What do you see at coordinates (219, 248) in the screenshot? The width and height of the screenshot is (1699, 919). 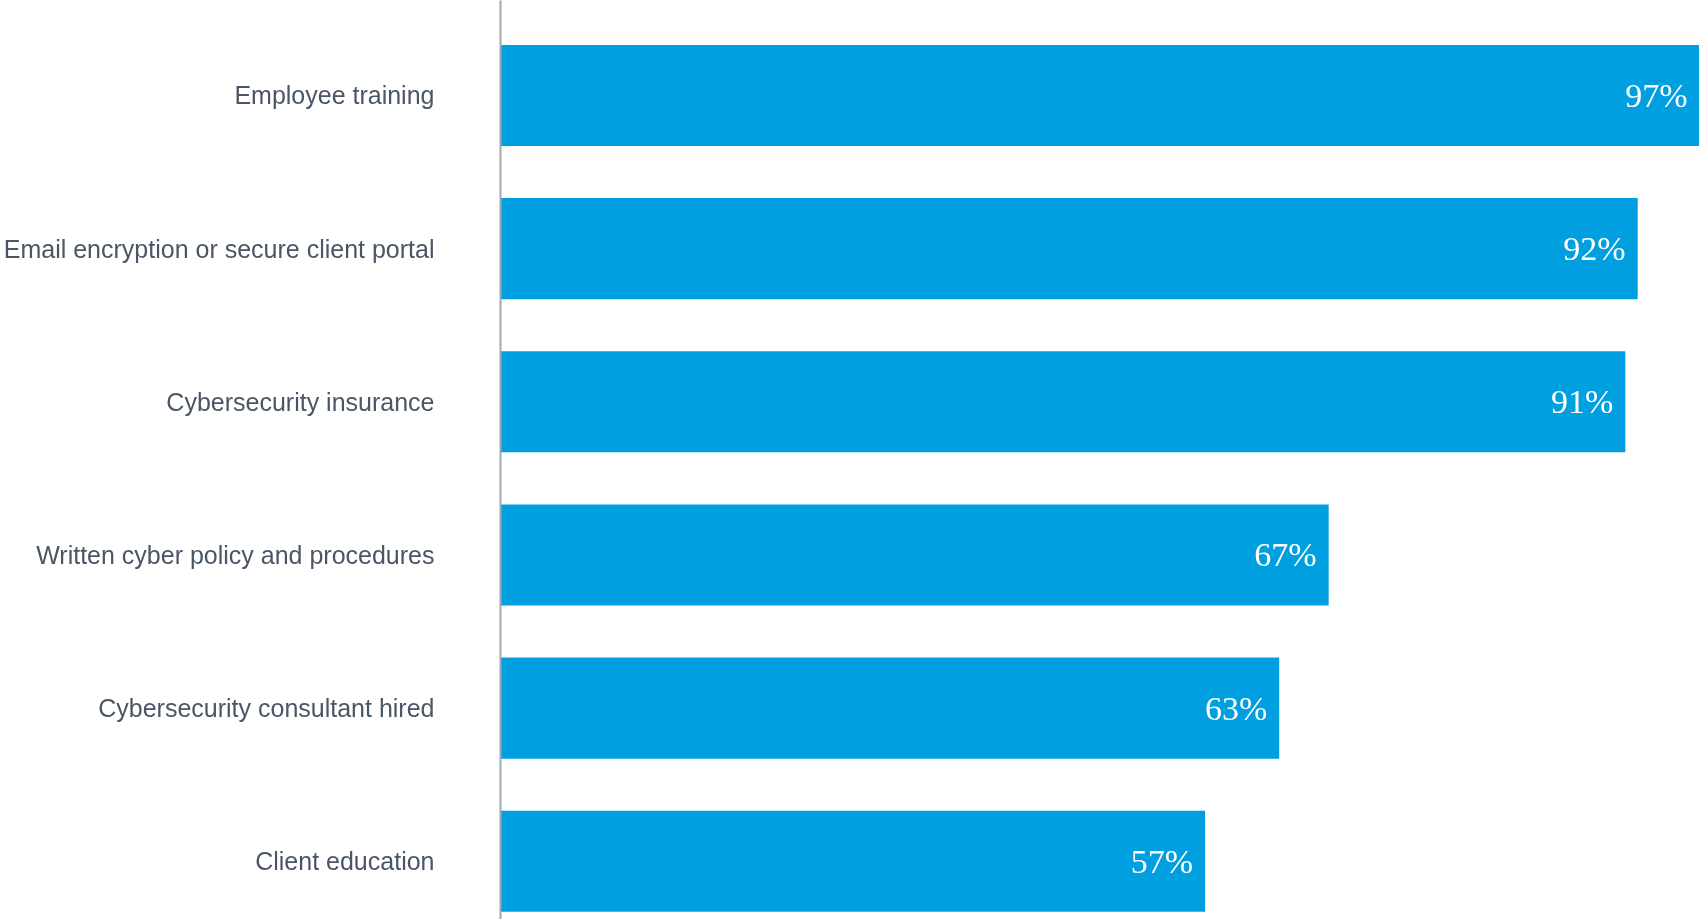 I see `y-tick-label: Email encryption or secure client portal` at bounding box center [219, 248].